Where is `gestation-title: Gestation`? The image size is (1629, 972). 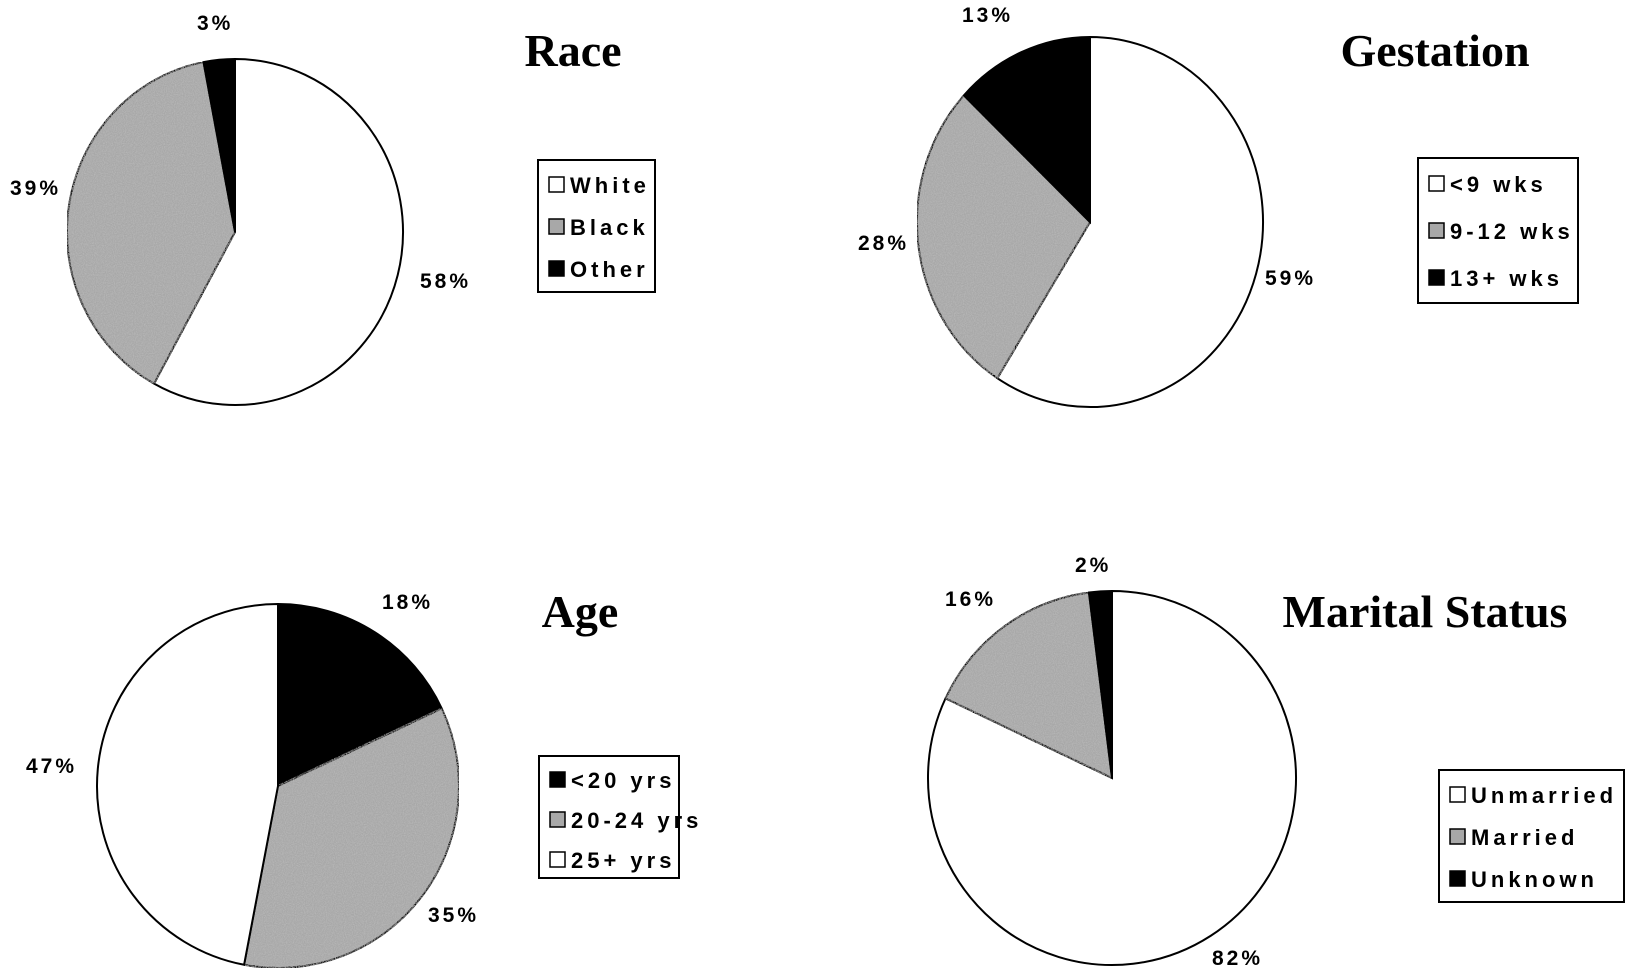 gestation-title: Gestation is located at coordinates (1434, 50).